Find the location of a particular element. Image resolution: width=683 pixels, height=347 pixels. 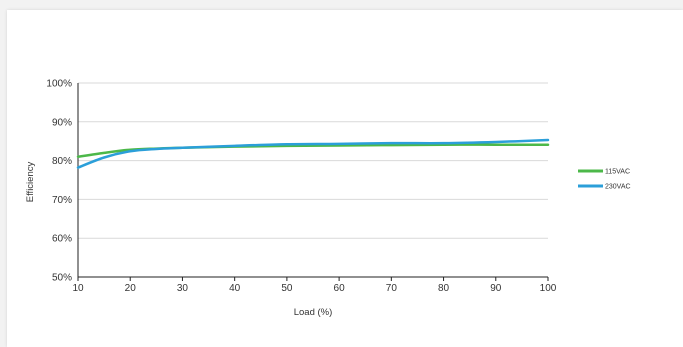

x-tick-label: 10 is located at coordinates (78, 288).